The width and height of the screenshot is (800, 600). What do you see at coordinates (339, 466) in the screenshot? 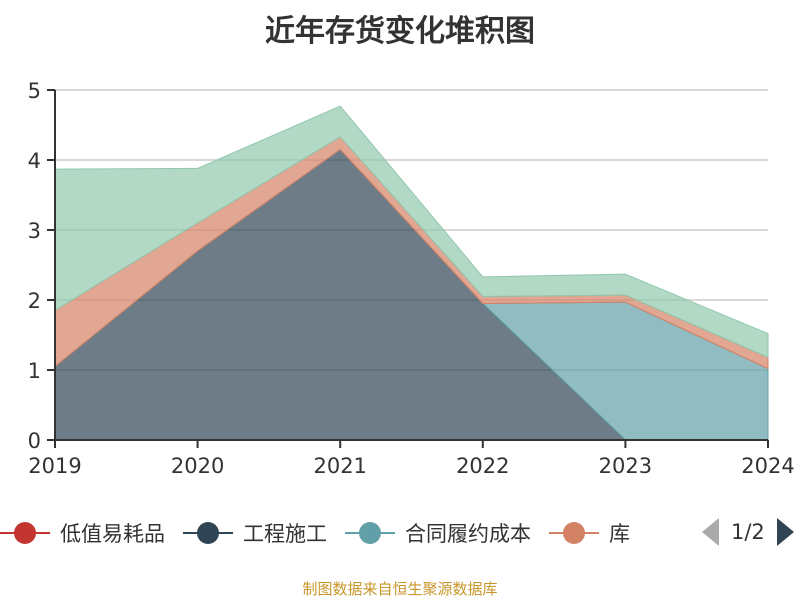
I see `x-tick-label: 2021` at bounding box center [339, 466].